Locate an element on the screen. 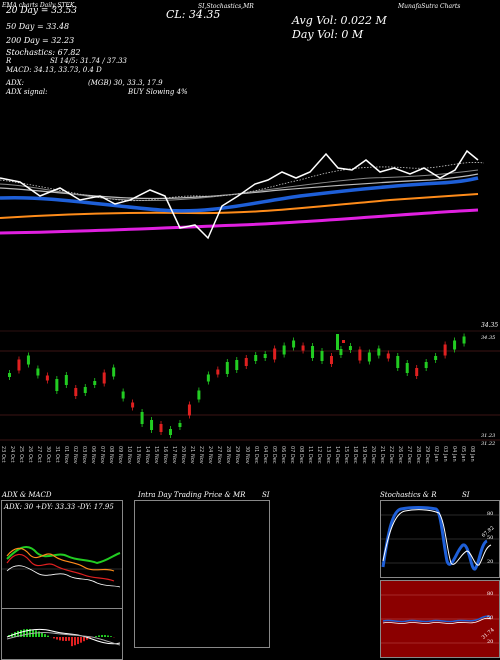  ma50-label: 50 Day = 33.48 is located at coordinates (38, 26).